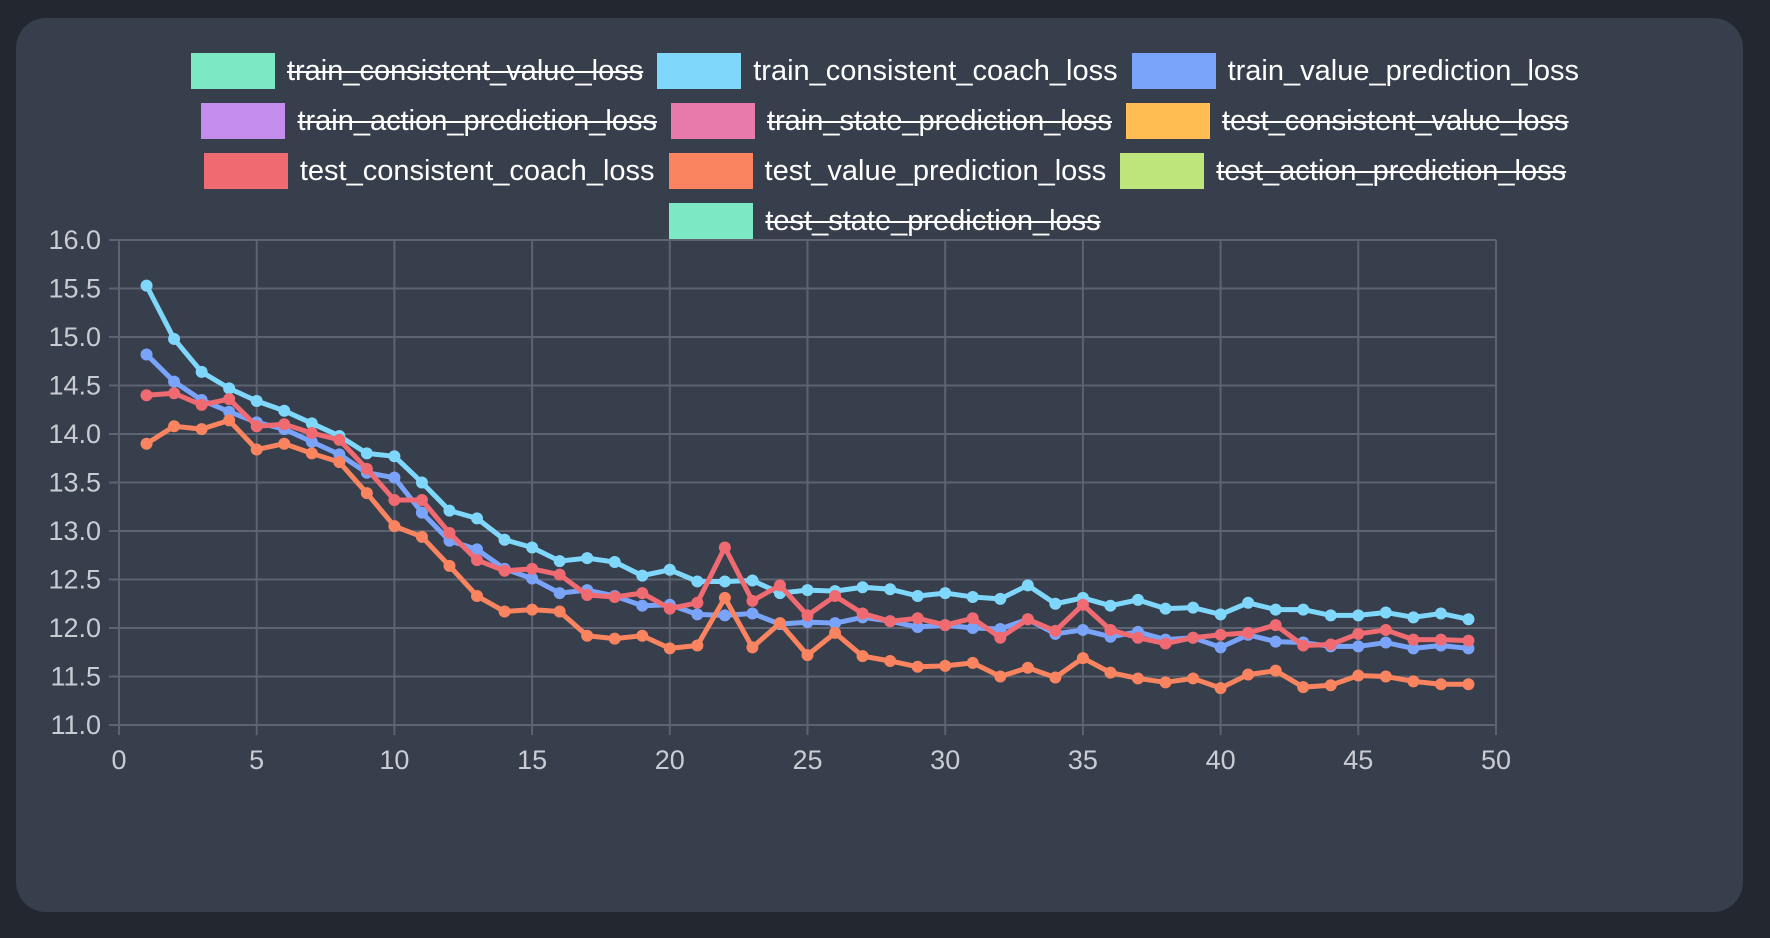  I want to click on legend-item-test-consistent-coach-loss: test_consistent_coach_loss, so click(429, 171).